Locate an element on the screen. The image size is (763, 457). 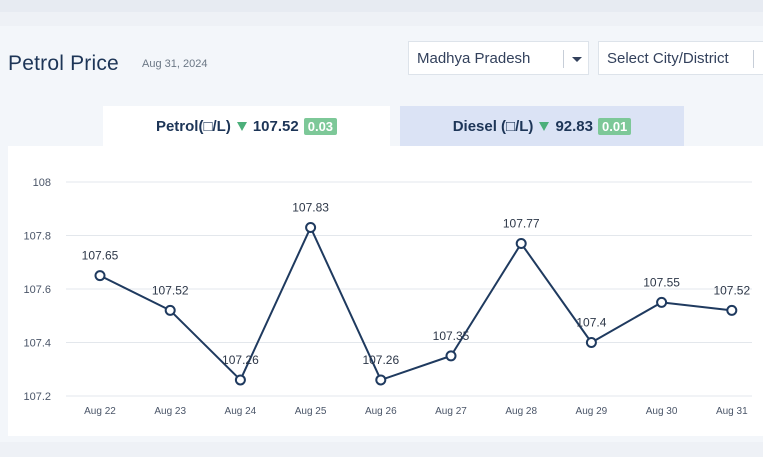
page-title: Petrol Price is located at coordinates (63, 63).